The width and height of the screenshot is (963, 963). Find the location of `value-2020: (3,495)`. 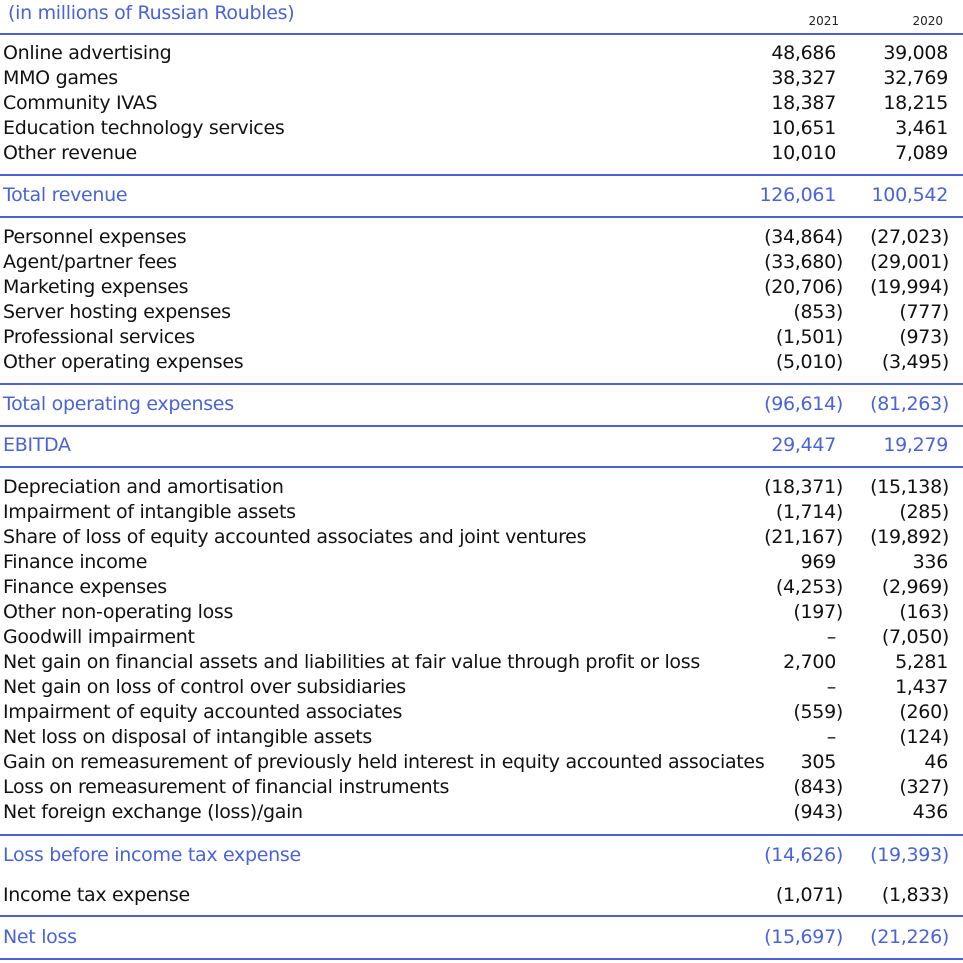

value-2020: (3,495) is located at coordinates (915, 362).